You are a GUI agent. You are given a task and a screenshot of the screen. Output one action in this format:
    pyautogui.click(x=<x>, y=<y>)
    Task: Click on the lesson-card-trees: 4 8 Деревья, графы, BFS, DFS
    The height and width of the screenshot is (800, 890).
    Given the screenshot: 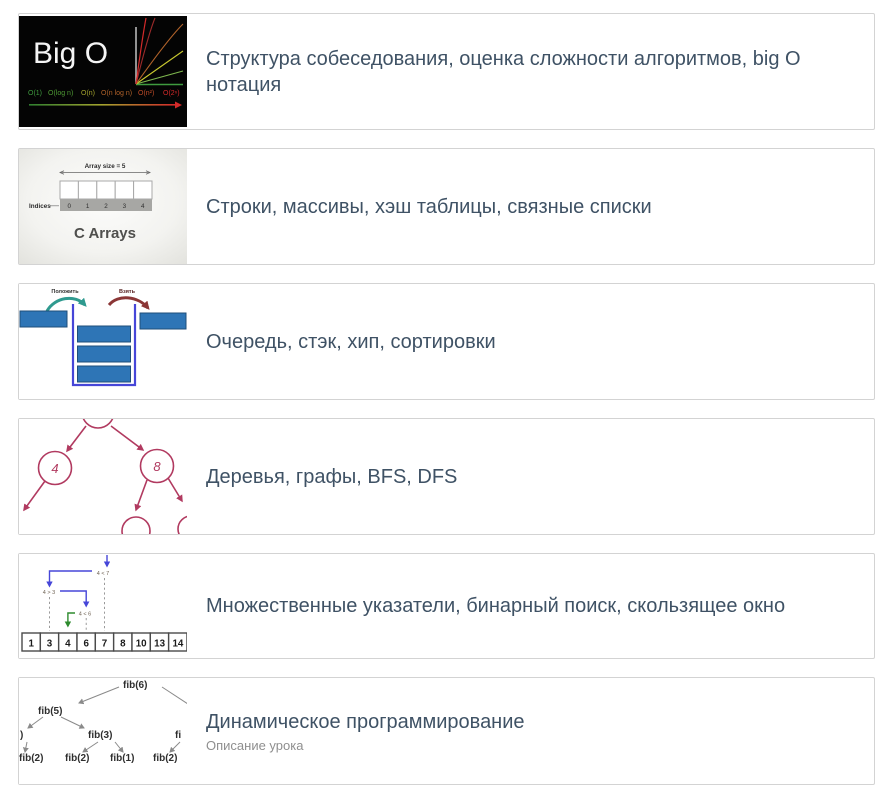 What is the action you would take?
    pyautogui.click(x=446, y=476)
    